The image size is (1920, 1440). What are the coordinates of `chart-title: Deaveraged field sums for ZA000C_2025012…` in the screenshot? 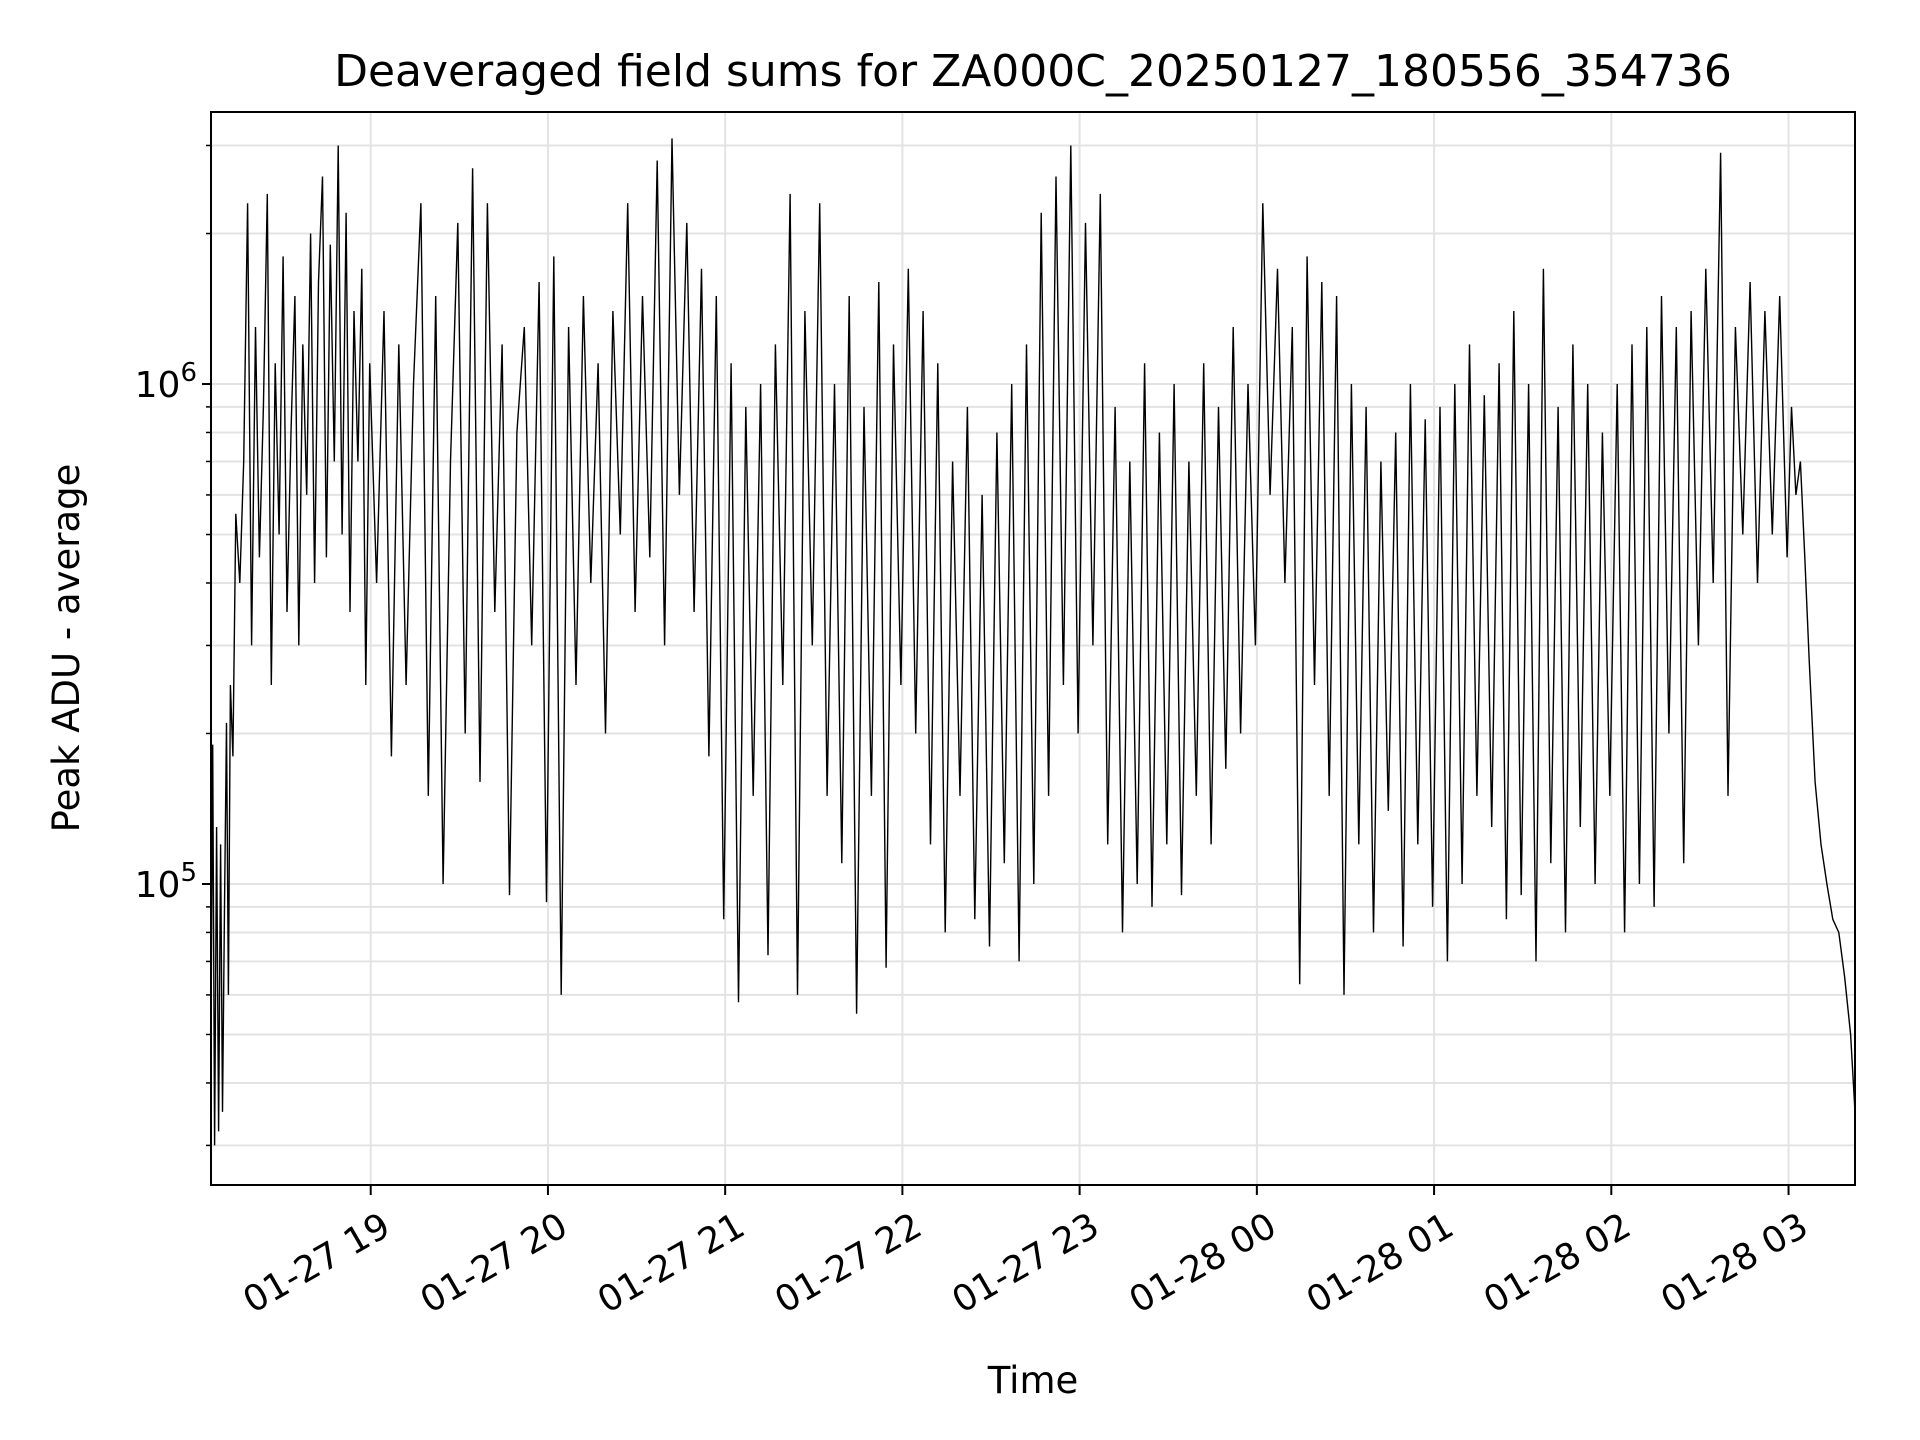 It's located at (1033, 71).